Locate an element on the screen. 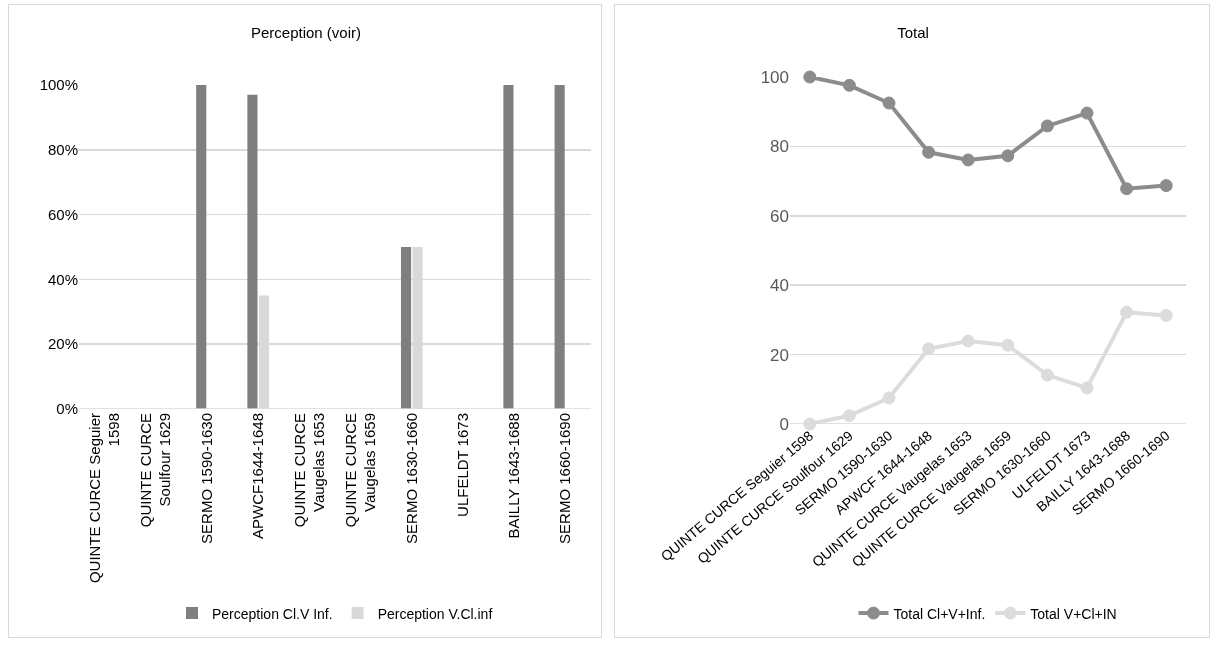 The image size is (1218, 646). x-tick-label: SERMO 1660-1690 is located at coordinates (565, 478).